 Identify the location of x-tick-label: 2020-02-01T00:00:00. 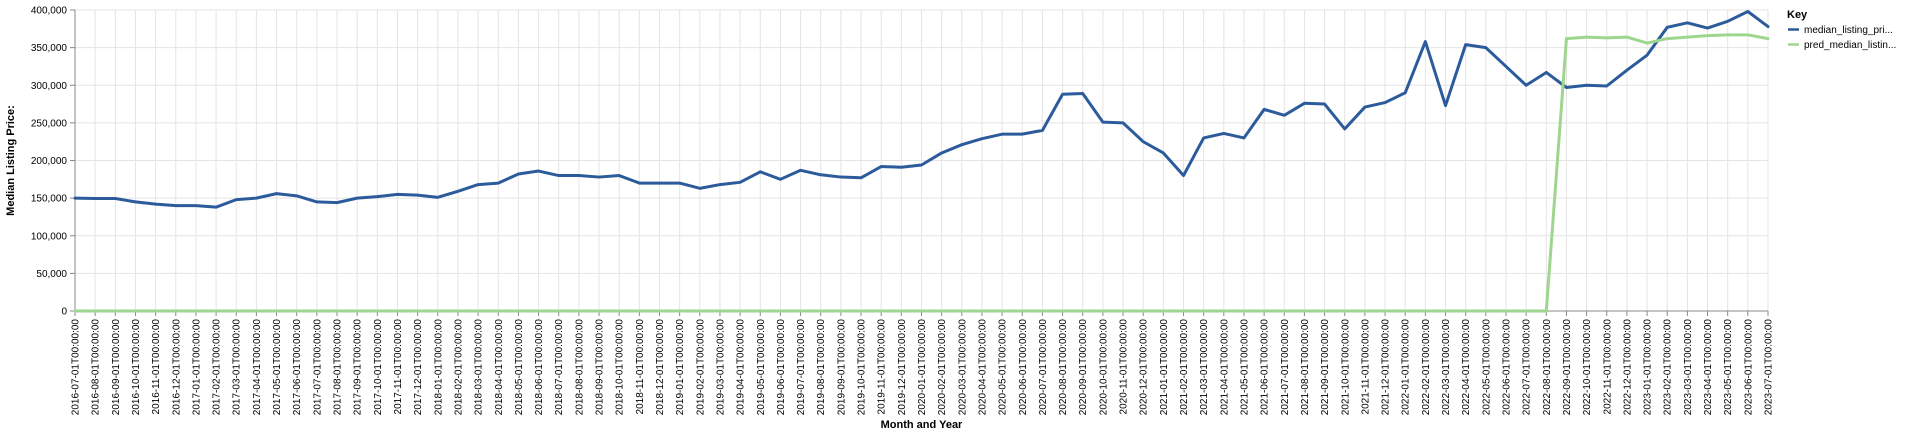
(942, 367).